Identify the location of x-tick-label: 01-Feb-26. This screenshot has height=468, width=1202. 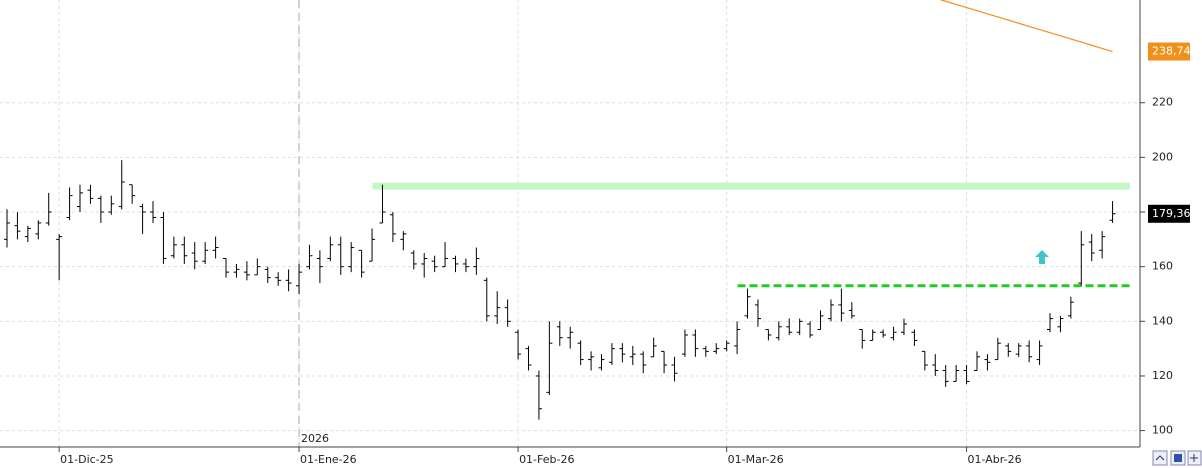
(546, 459).